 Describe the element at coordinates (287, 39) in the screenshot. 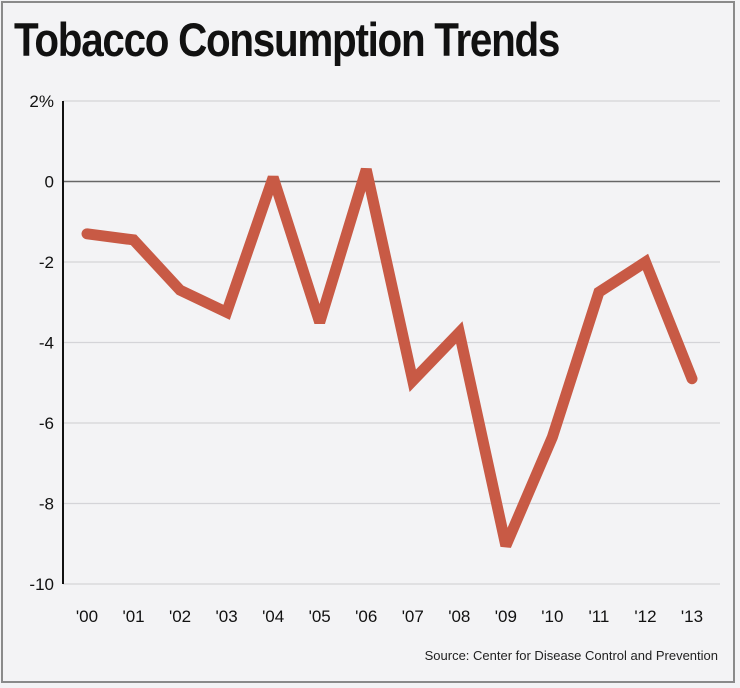

I see `chart-title: Tobacco Consumption Trends` at that location.